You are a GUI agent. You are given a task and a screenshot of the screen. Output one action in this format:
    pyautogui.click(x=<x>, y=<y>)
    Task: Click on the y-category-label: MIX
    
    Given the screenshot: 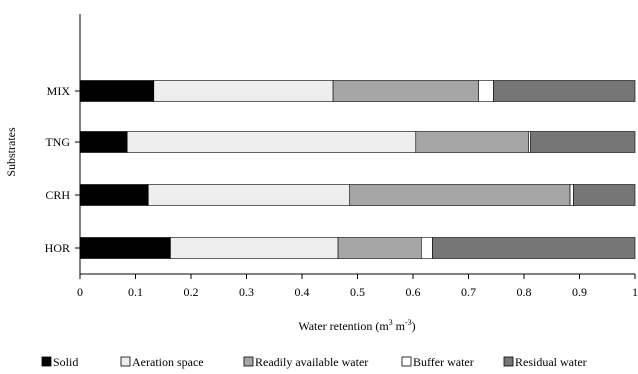 What is the action you would take?
    pyautogui.click(x=59, y=91)
    